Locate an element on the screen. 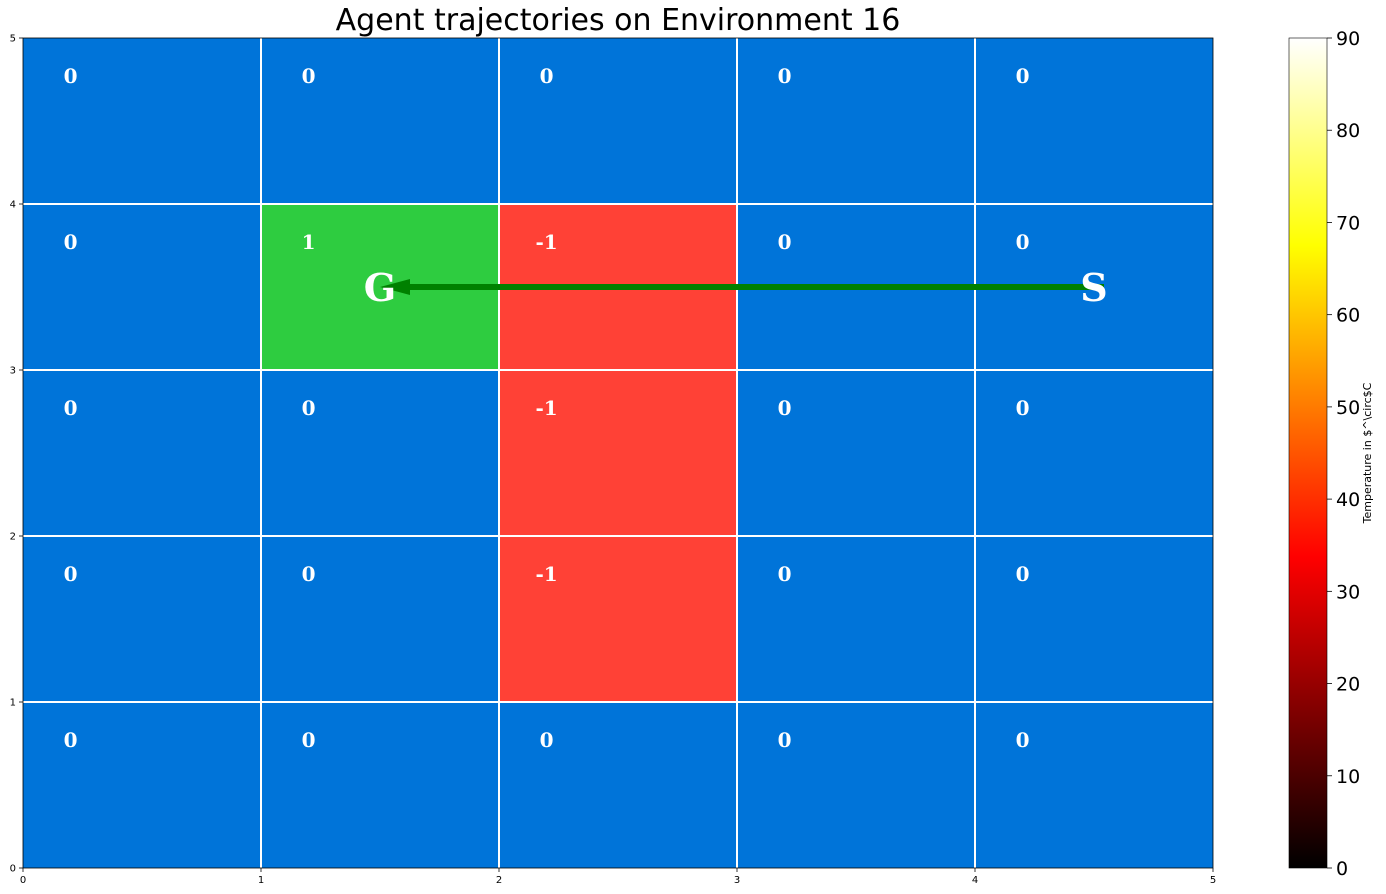  colorbar-tick-label: 40 is located at coordinates (1348, 500).